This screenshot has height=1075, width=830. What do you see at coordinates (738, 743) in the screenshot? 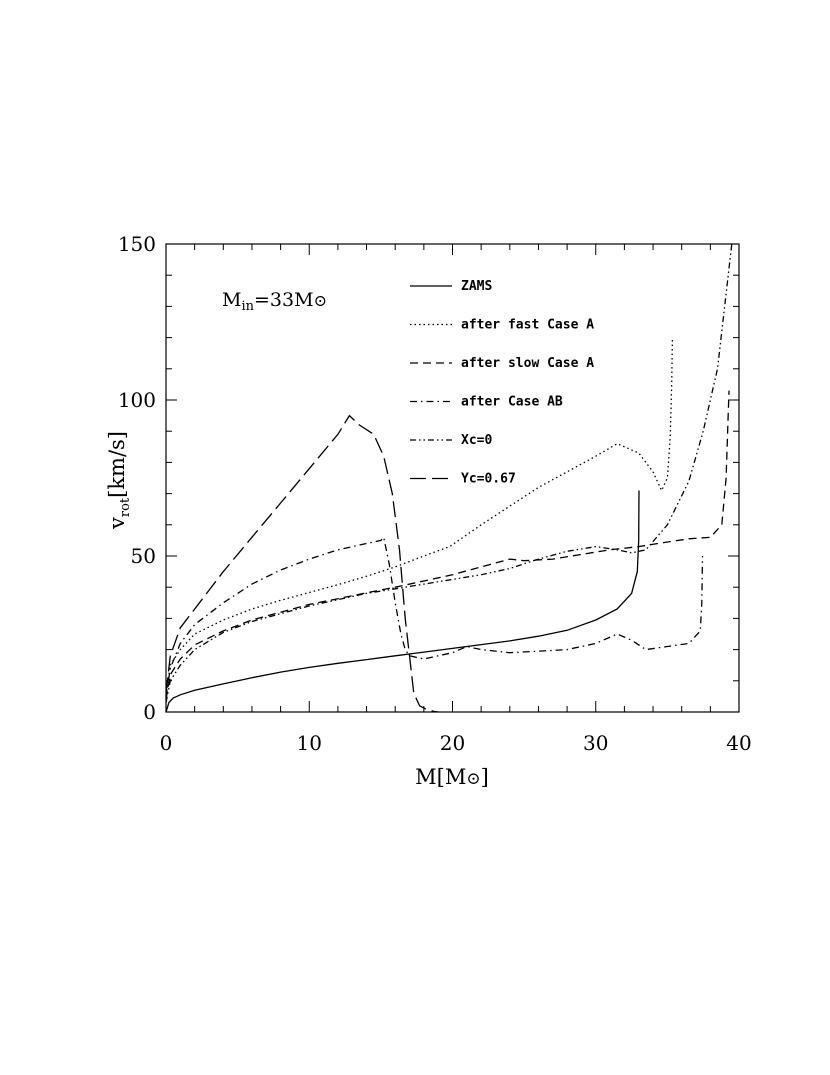
I see `x-tick-label: 40` at bounding box center [738, 743].